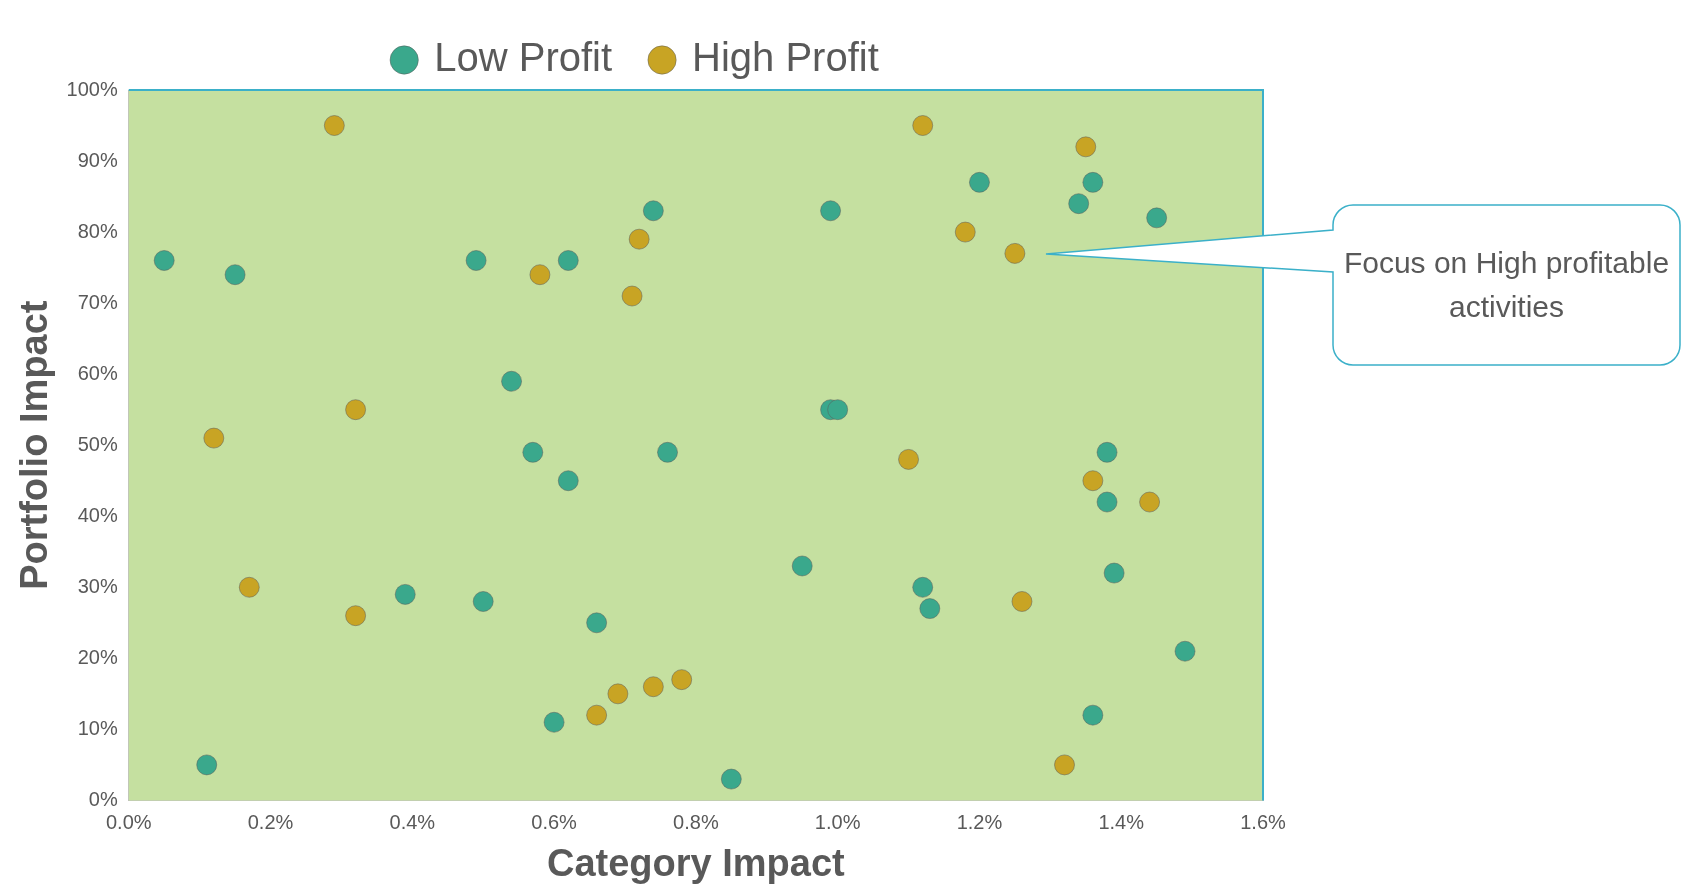  I want to click on x-tick-label: 0.4%, so click(412, 821).